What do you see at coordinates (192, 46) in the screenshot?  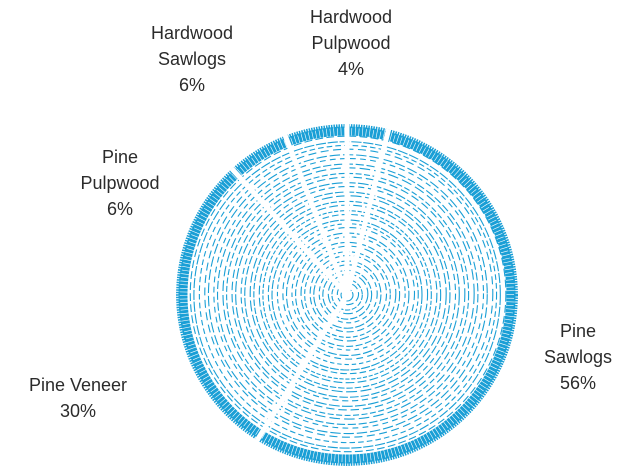 I see `category-name: Hardwood Sawlogs` at bounding box center [192, 46].